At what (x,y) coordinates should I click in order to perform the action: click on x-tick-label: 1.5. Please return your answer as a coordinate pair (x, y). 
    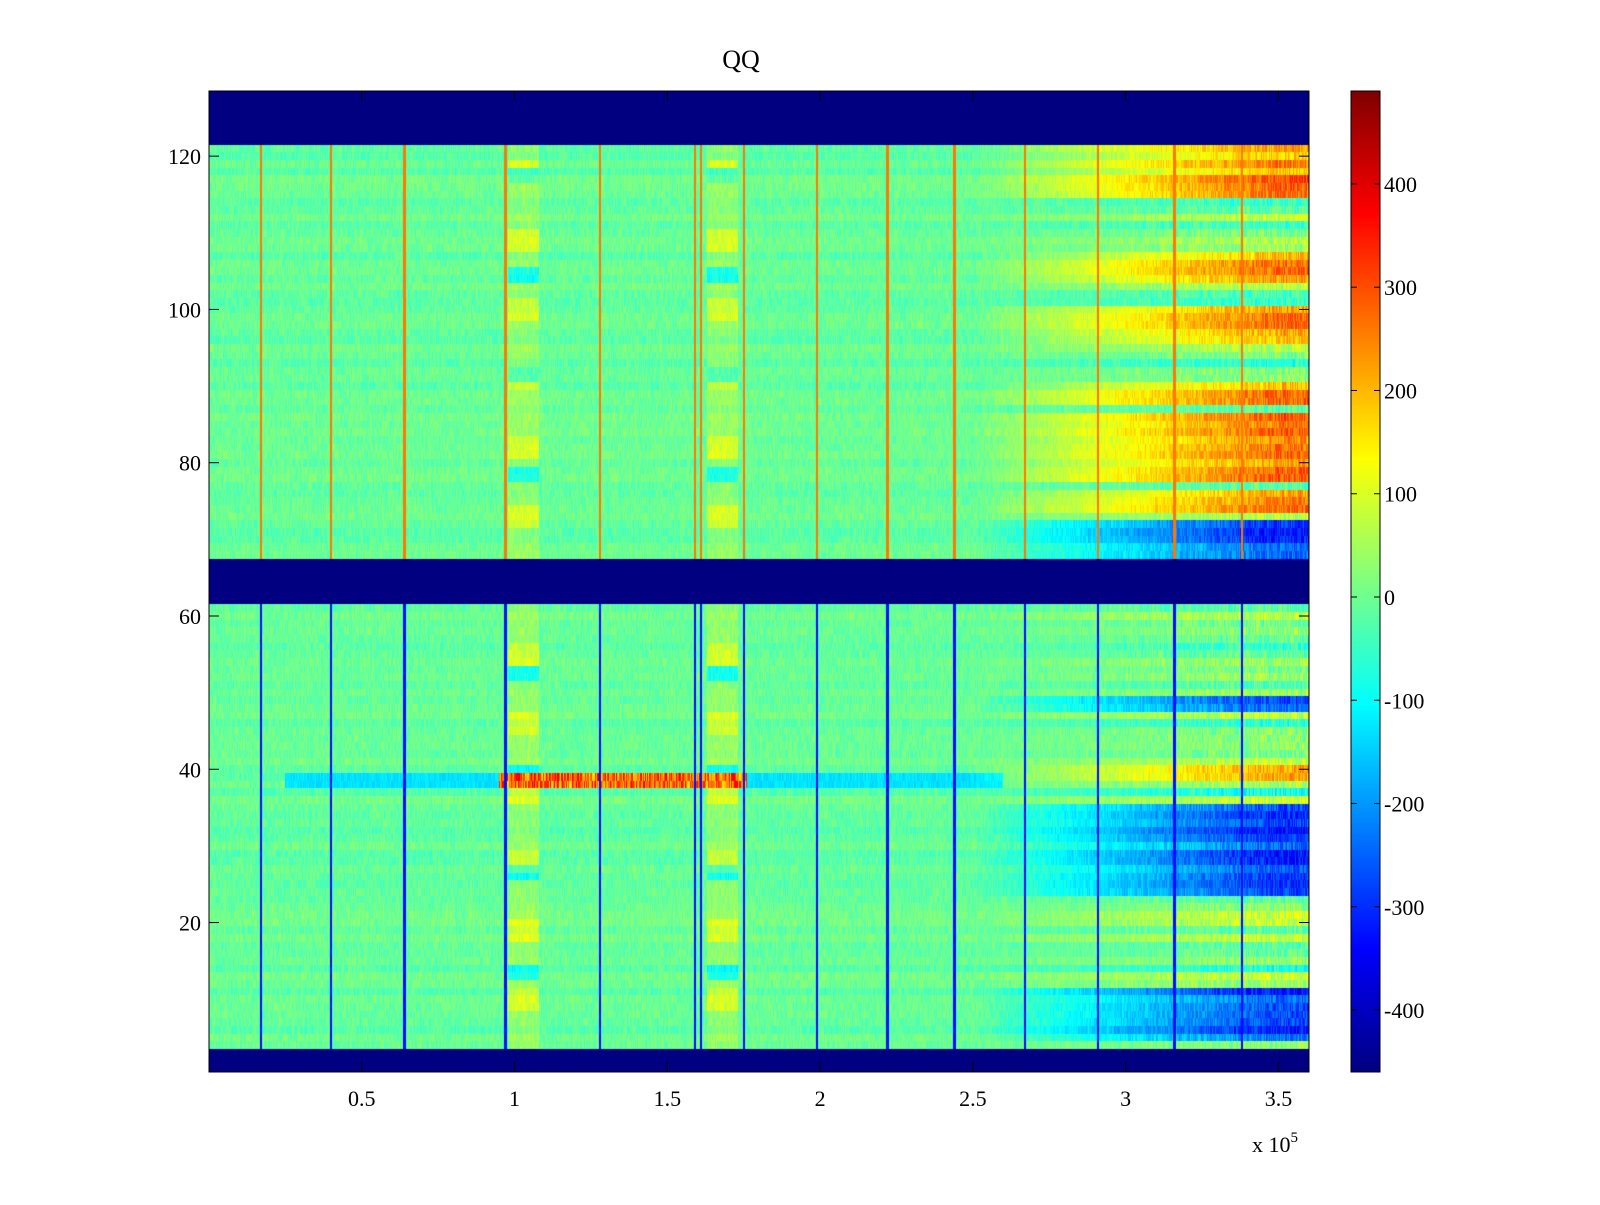
    Looking at the image, I should click on (668, 1098).